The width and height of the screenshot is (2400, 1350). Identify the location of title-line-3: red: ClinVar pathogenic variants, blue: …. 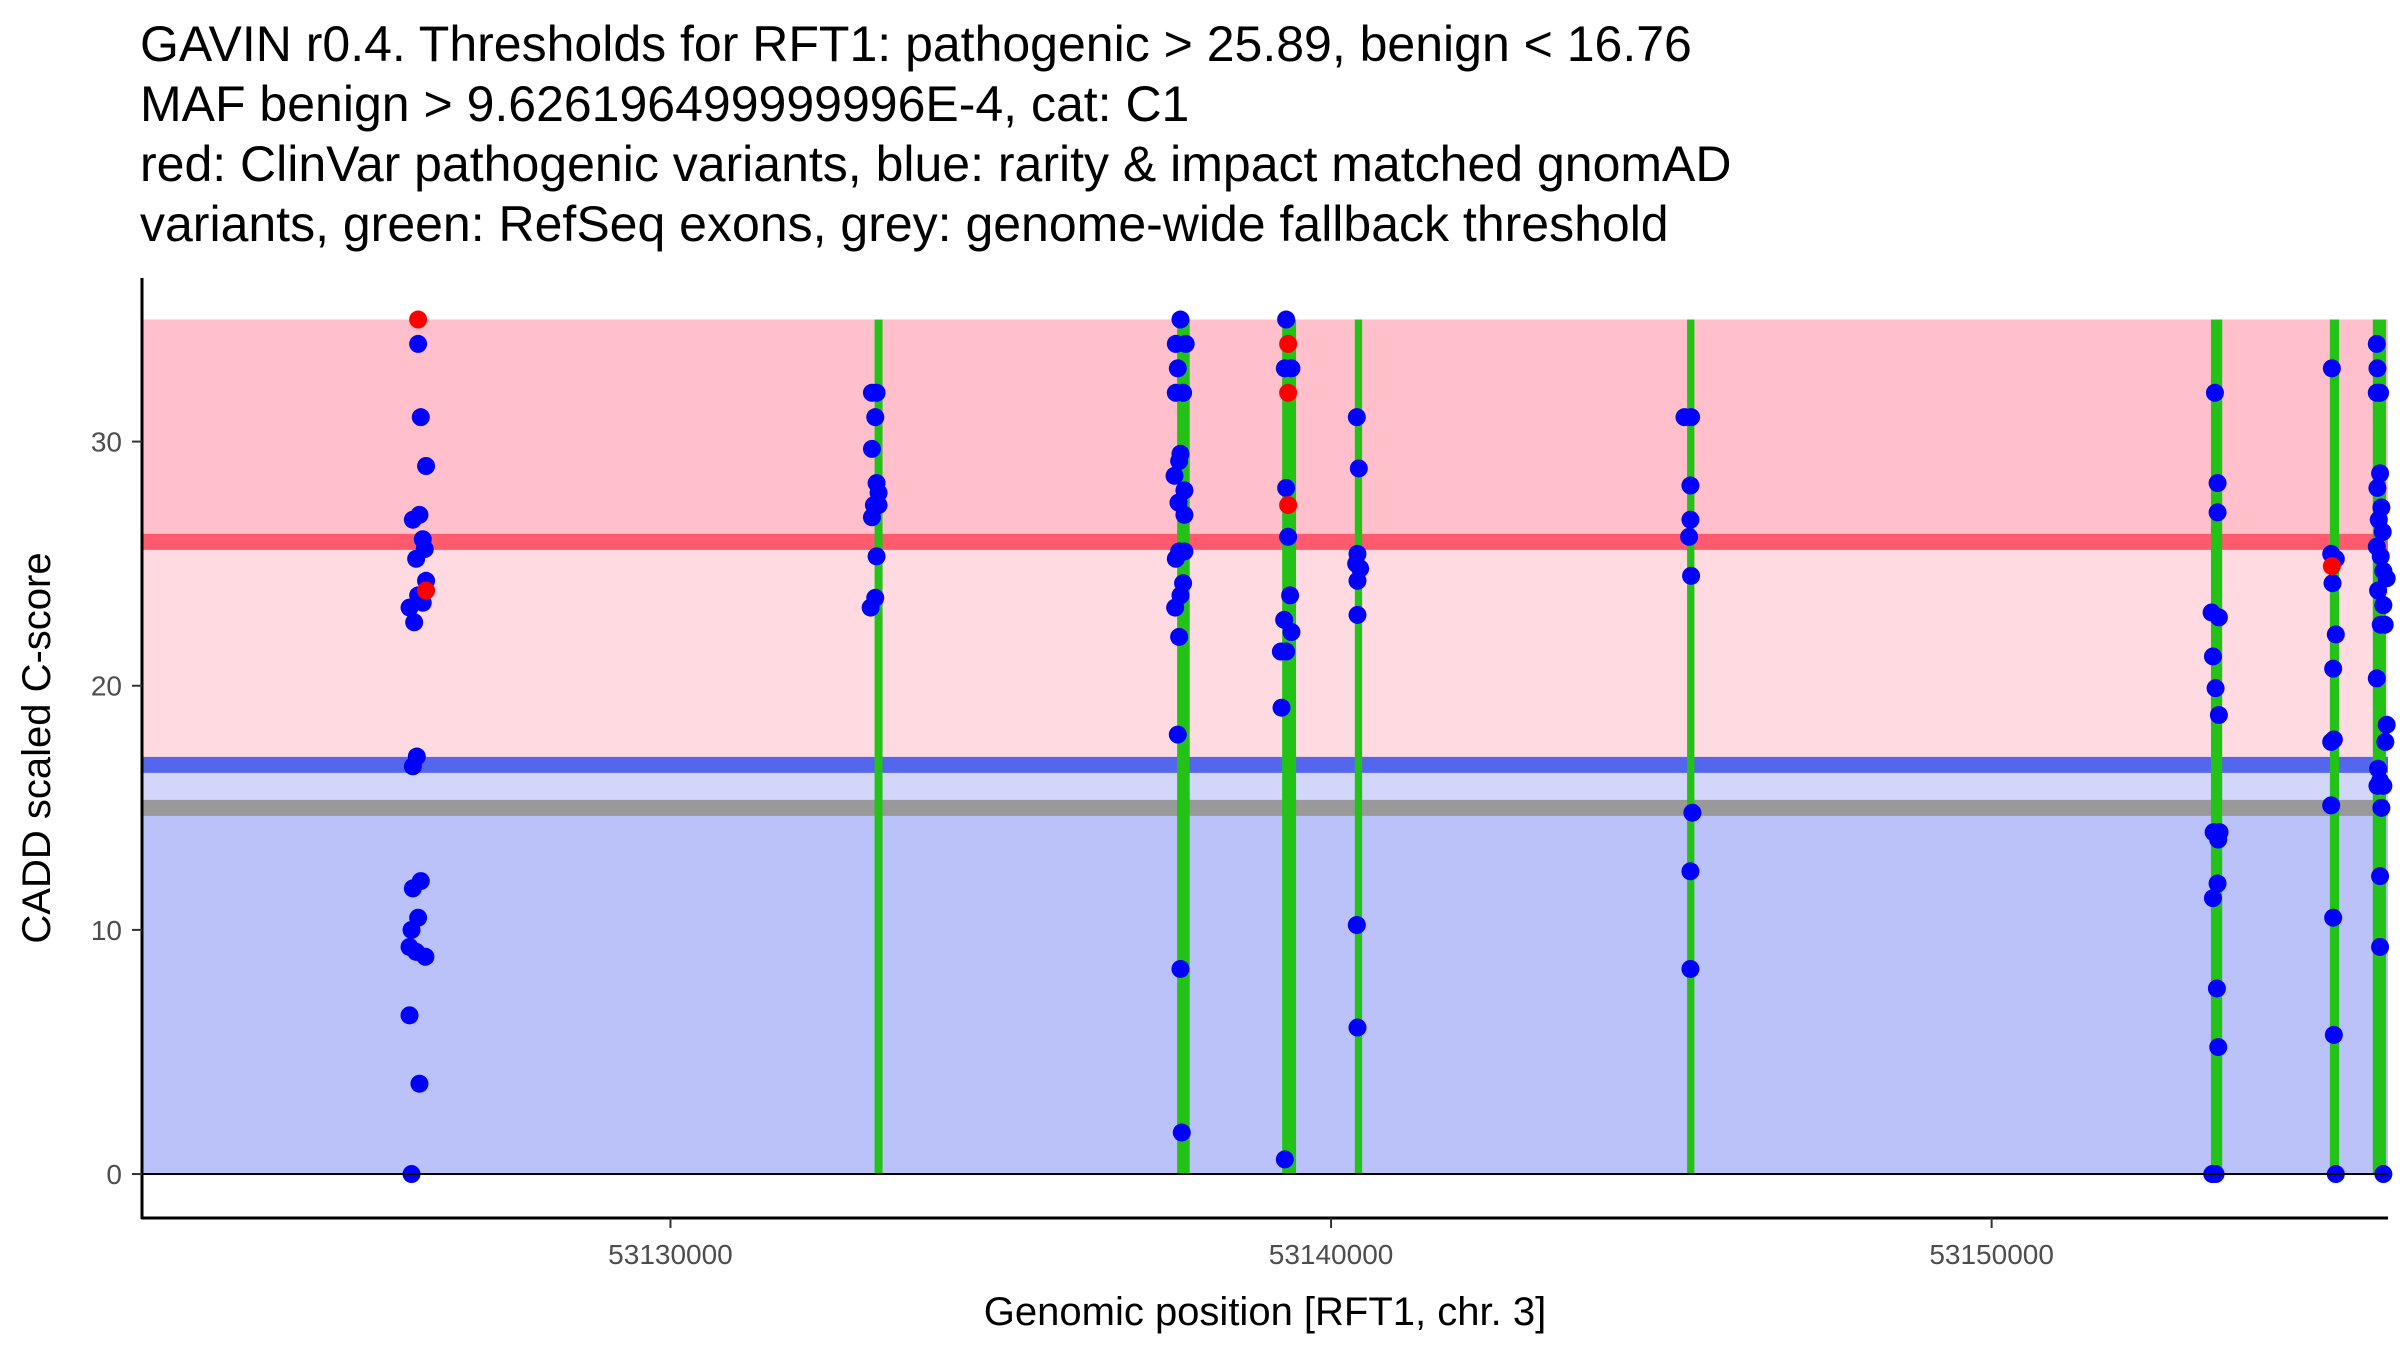
(936, 164).